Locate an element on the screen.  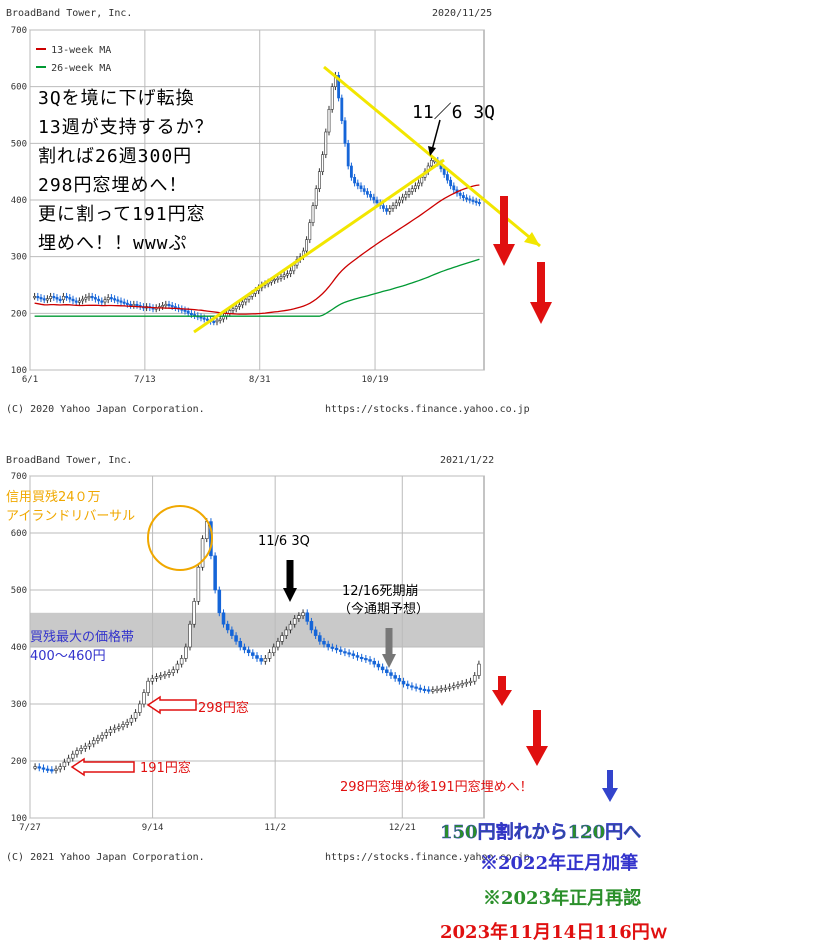
chart1-date: 2020/11/25 is located at coordinates (462, 13).